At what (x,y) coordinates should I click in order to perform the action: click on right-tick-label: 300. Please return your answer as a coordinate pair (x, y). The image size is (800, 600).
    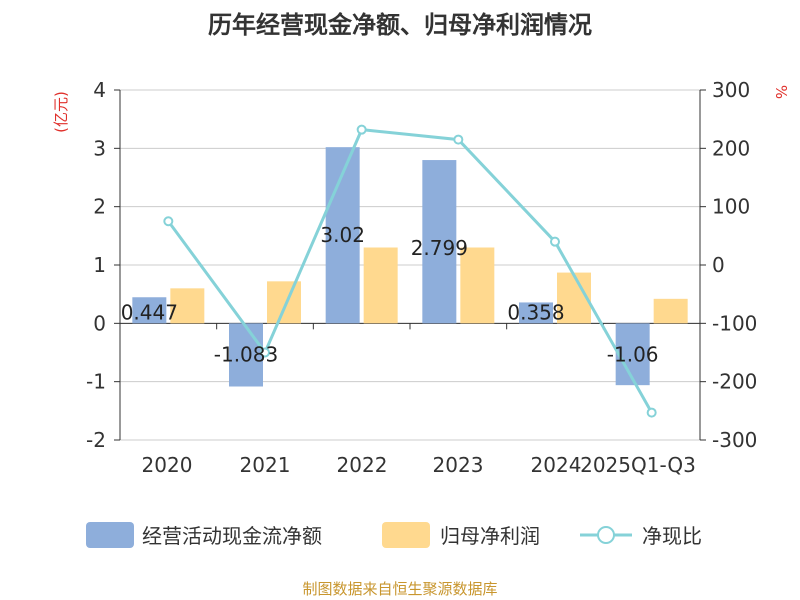
    Looking at the image, I should click on (731, 90).